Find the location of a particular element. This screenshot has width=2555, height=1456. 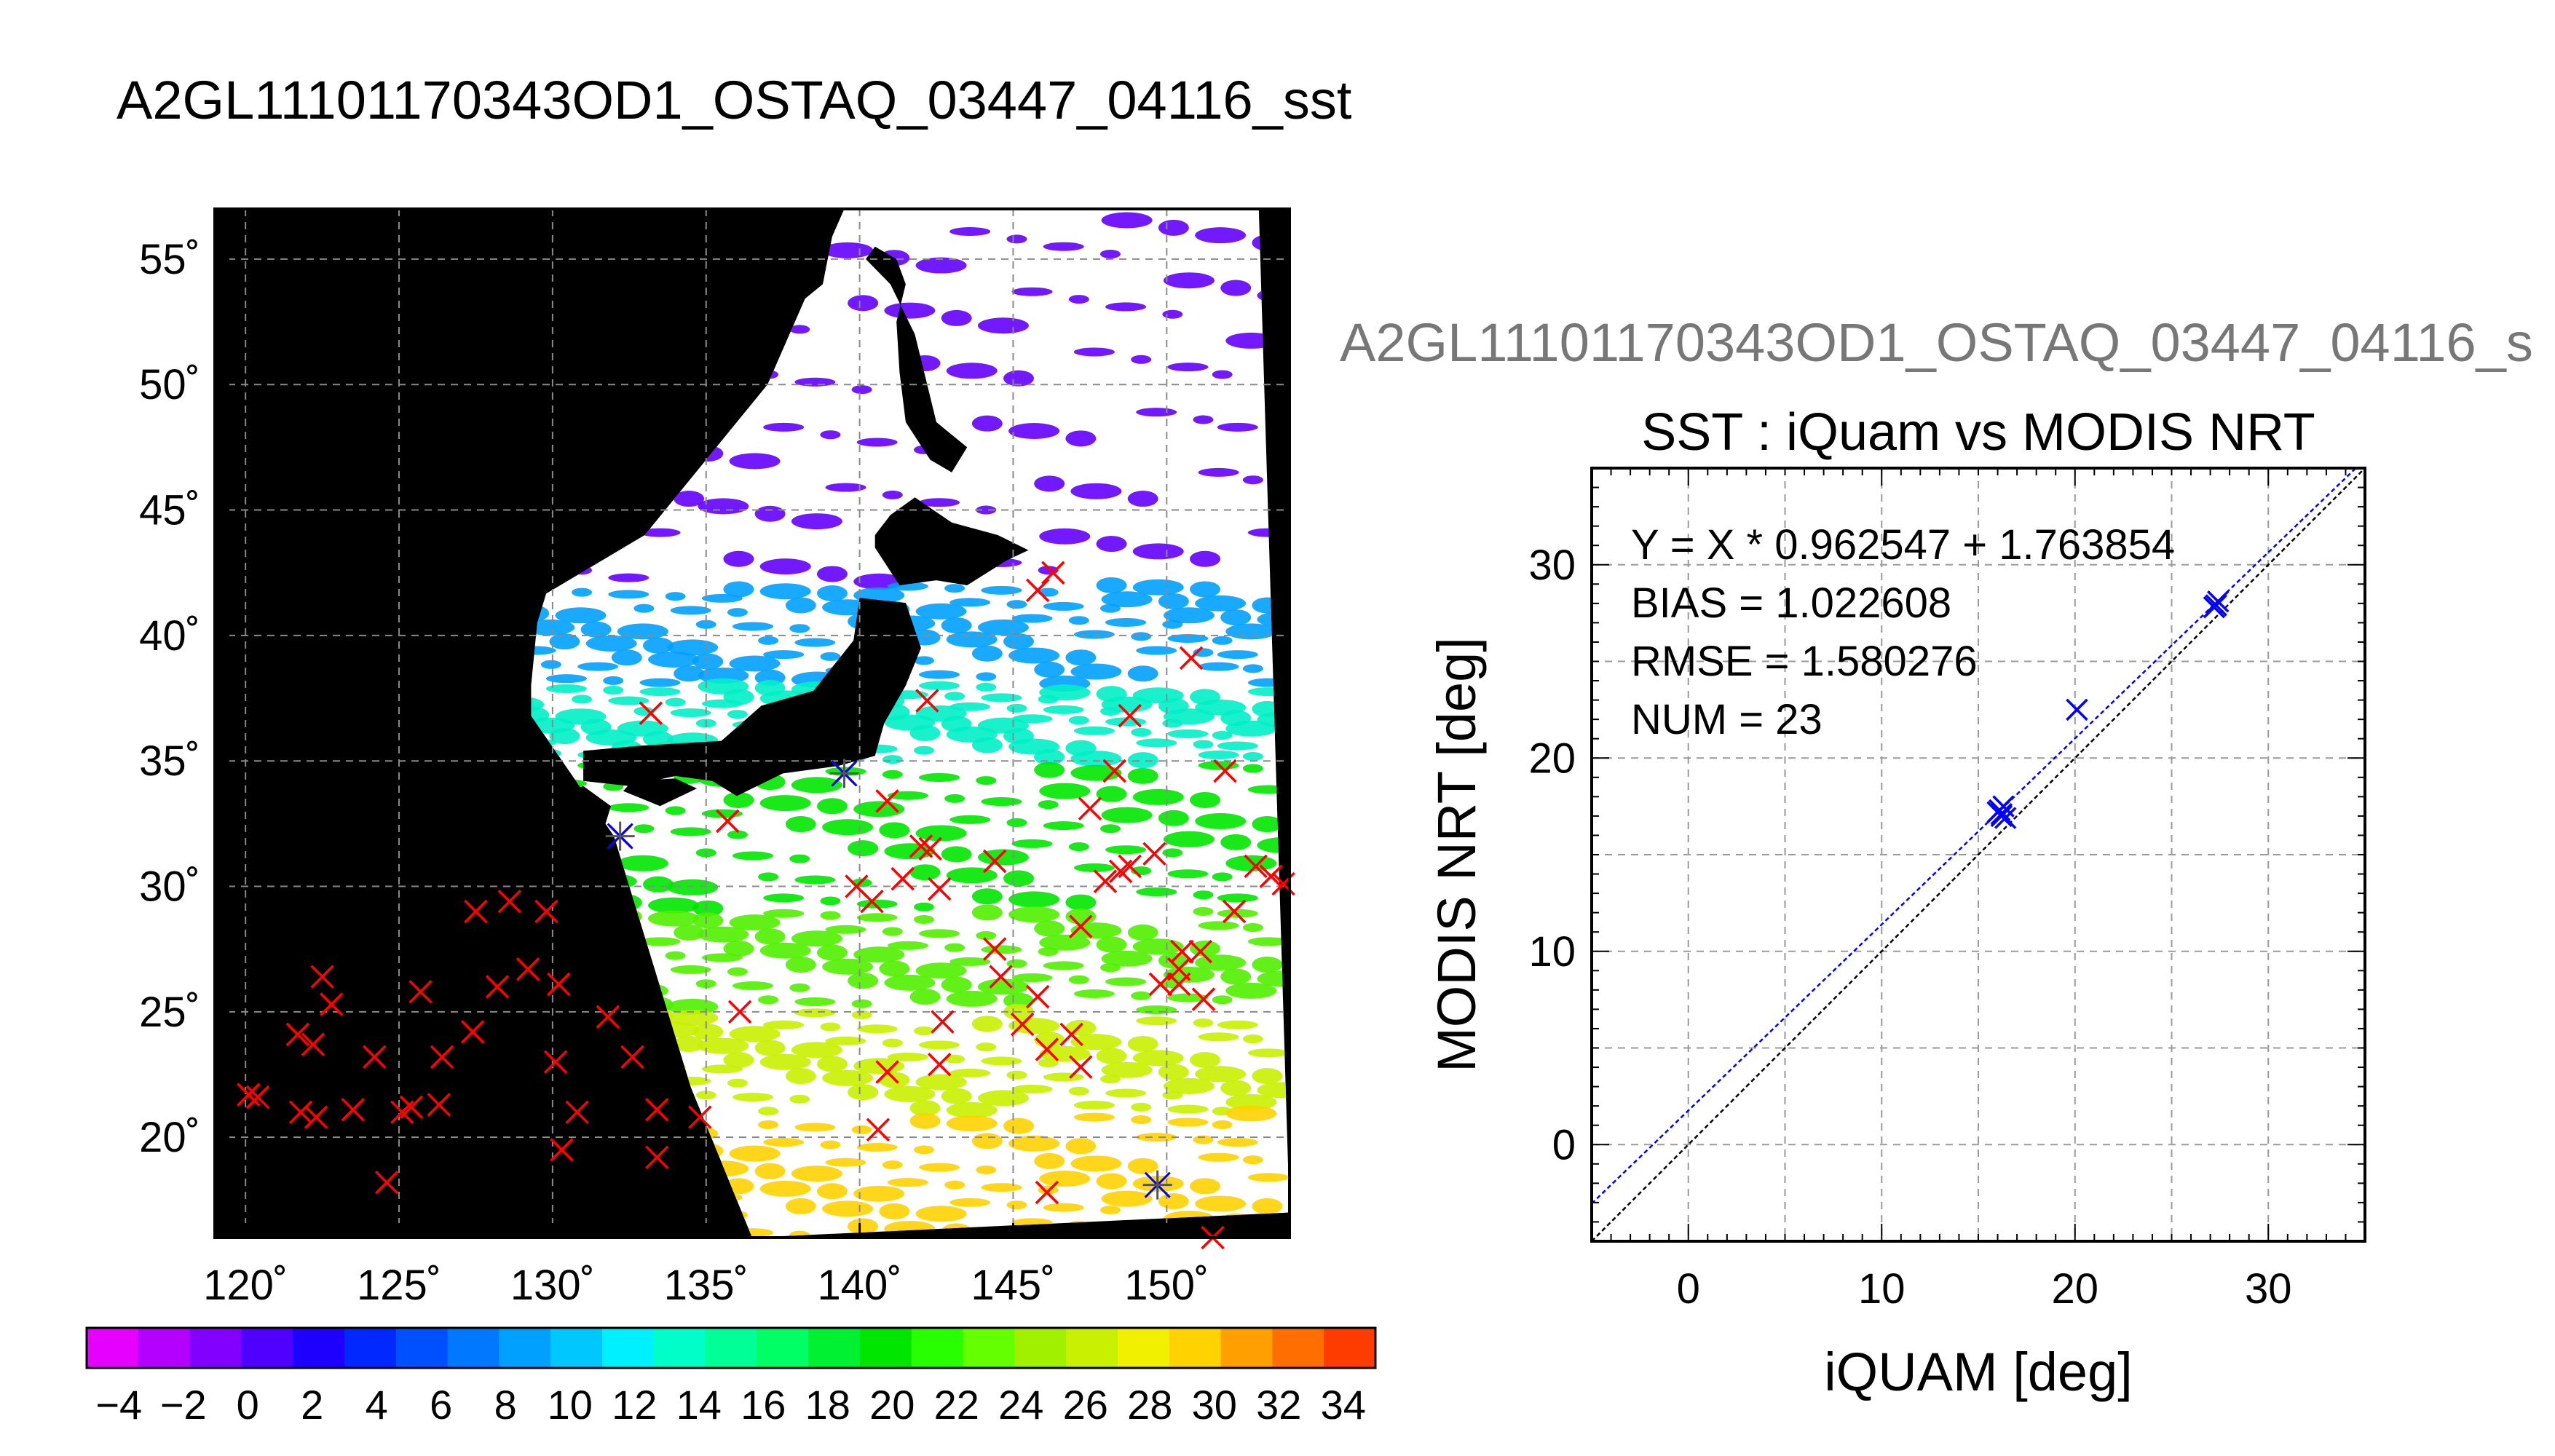

map-y-tick-label: 45˚ is located at coordinates (169, 510).